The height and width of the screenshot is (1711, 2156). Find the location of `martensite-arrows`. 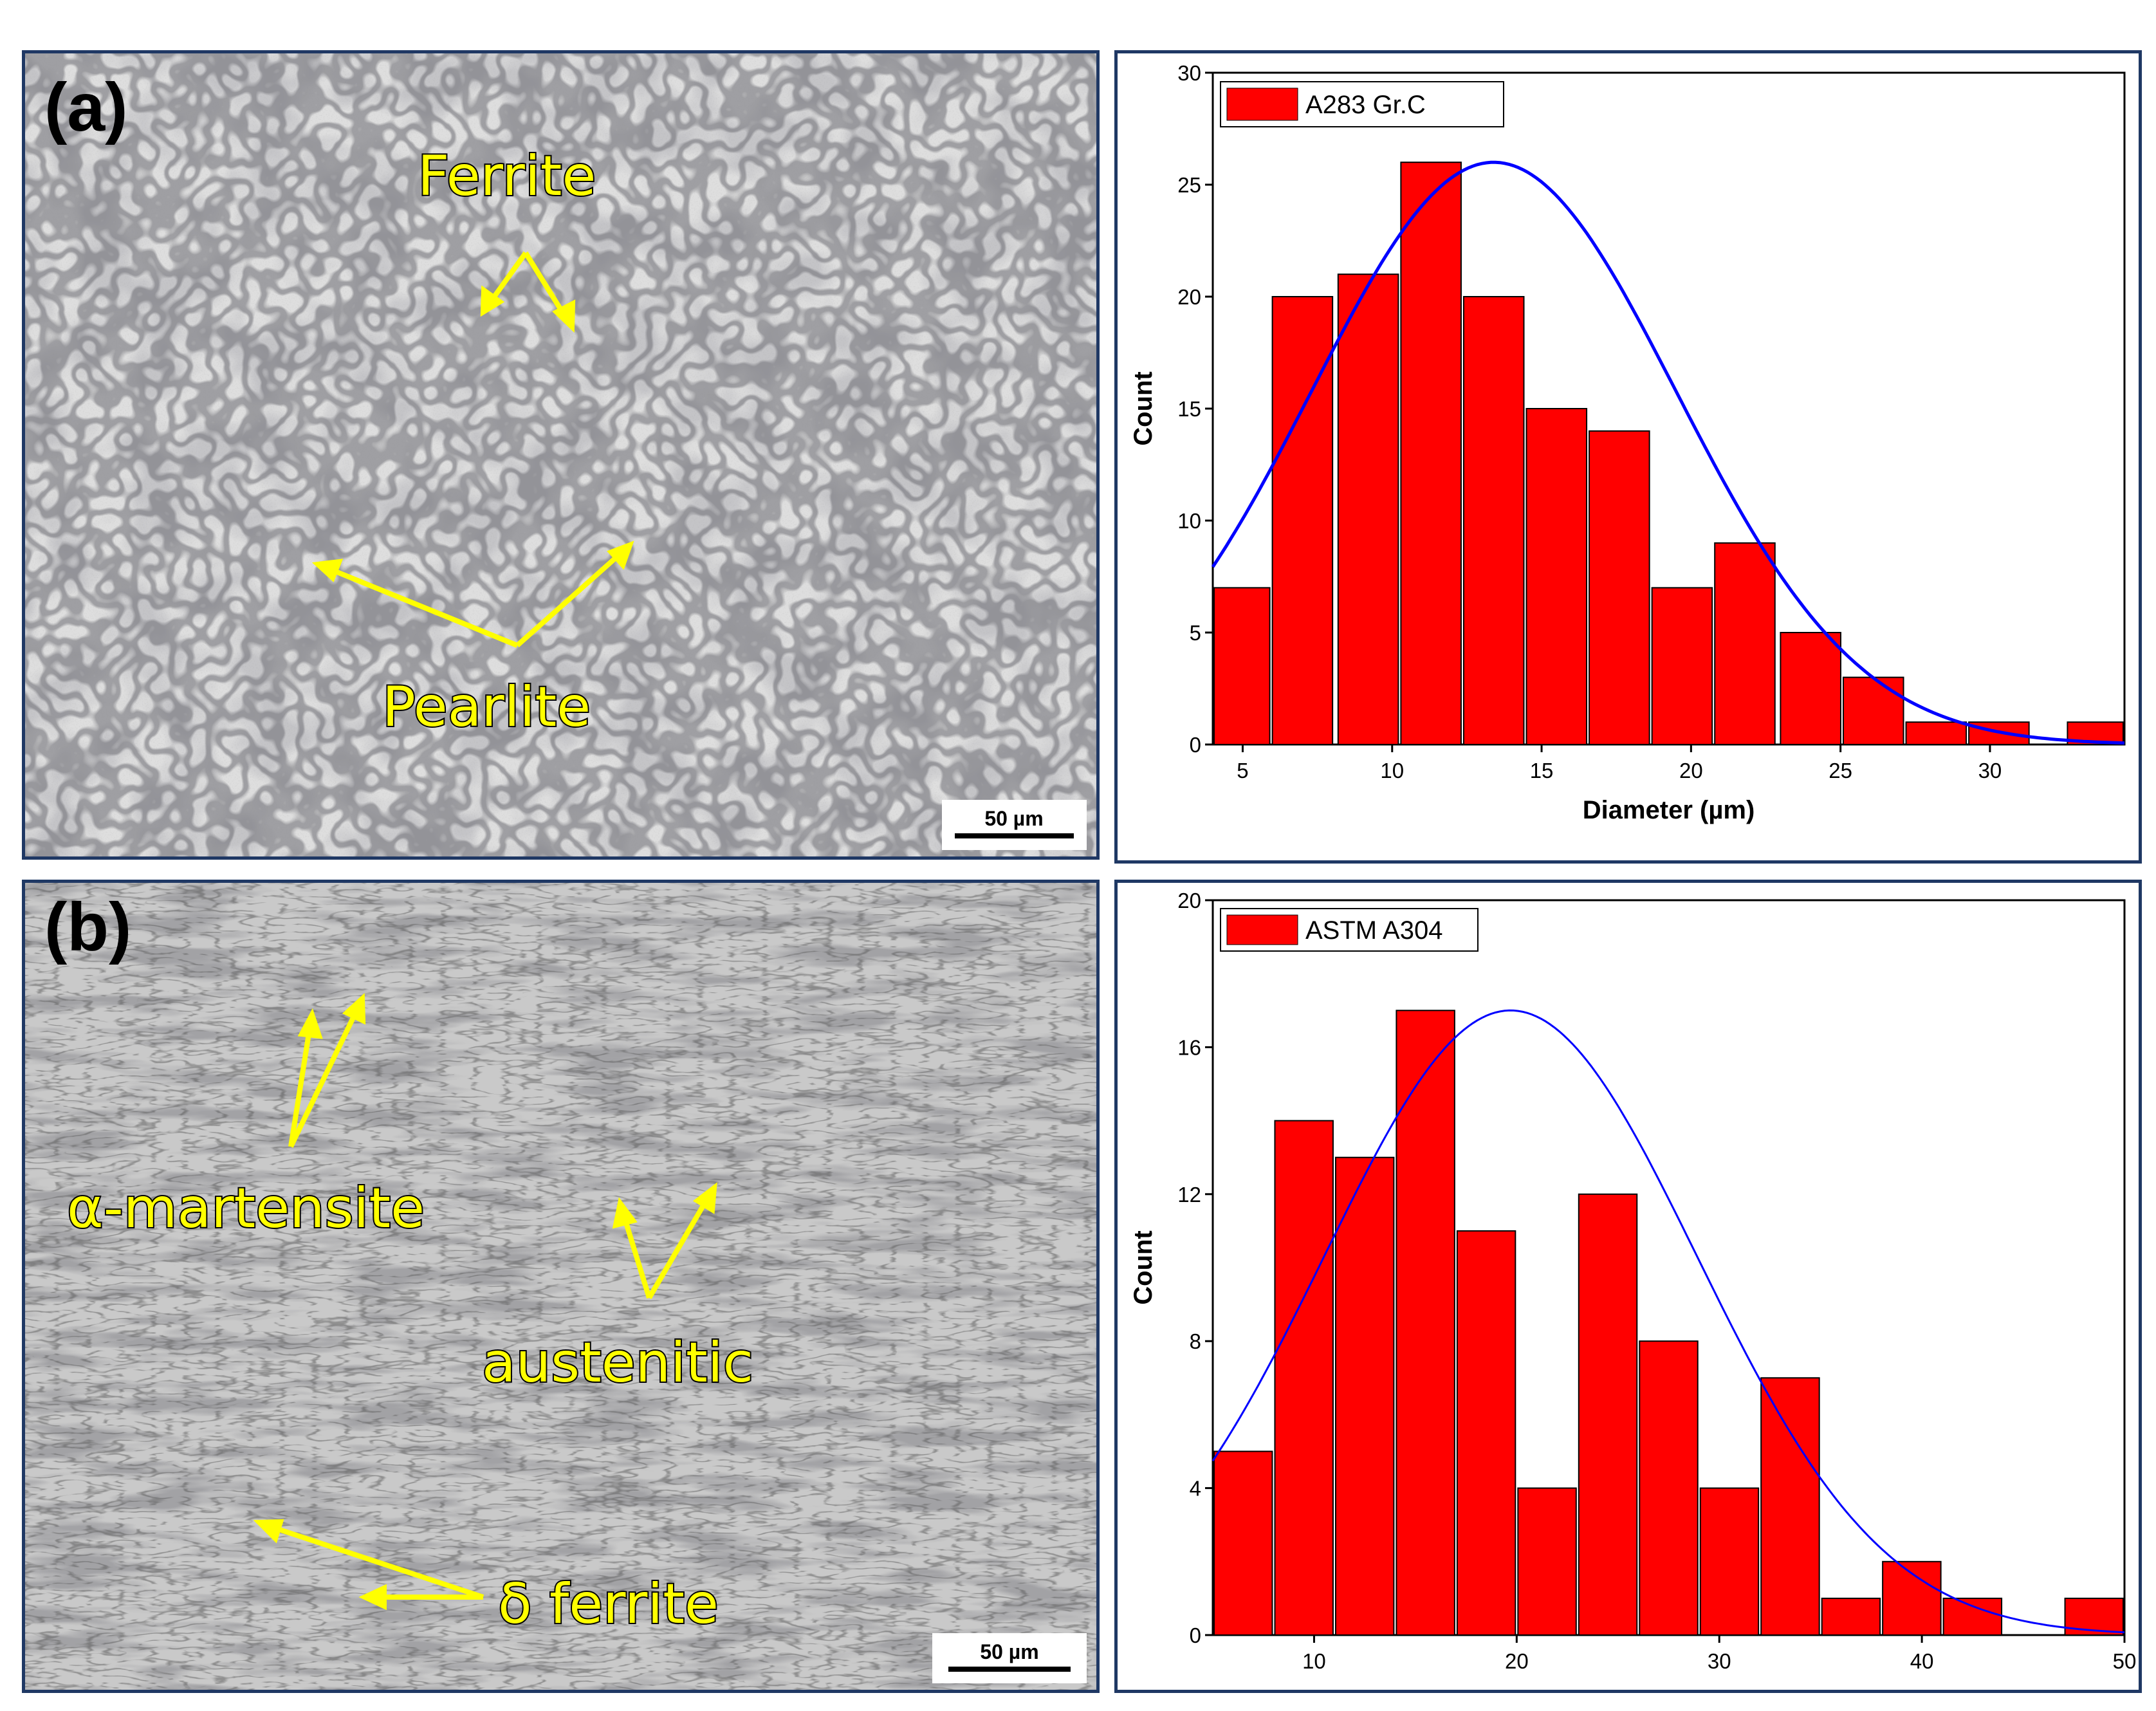

martensite-arrows is located at coordinates (327, 1070).